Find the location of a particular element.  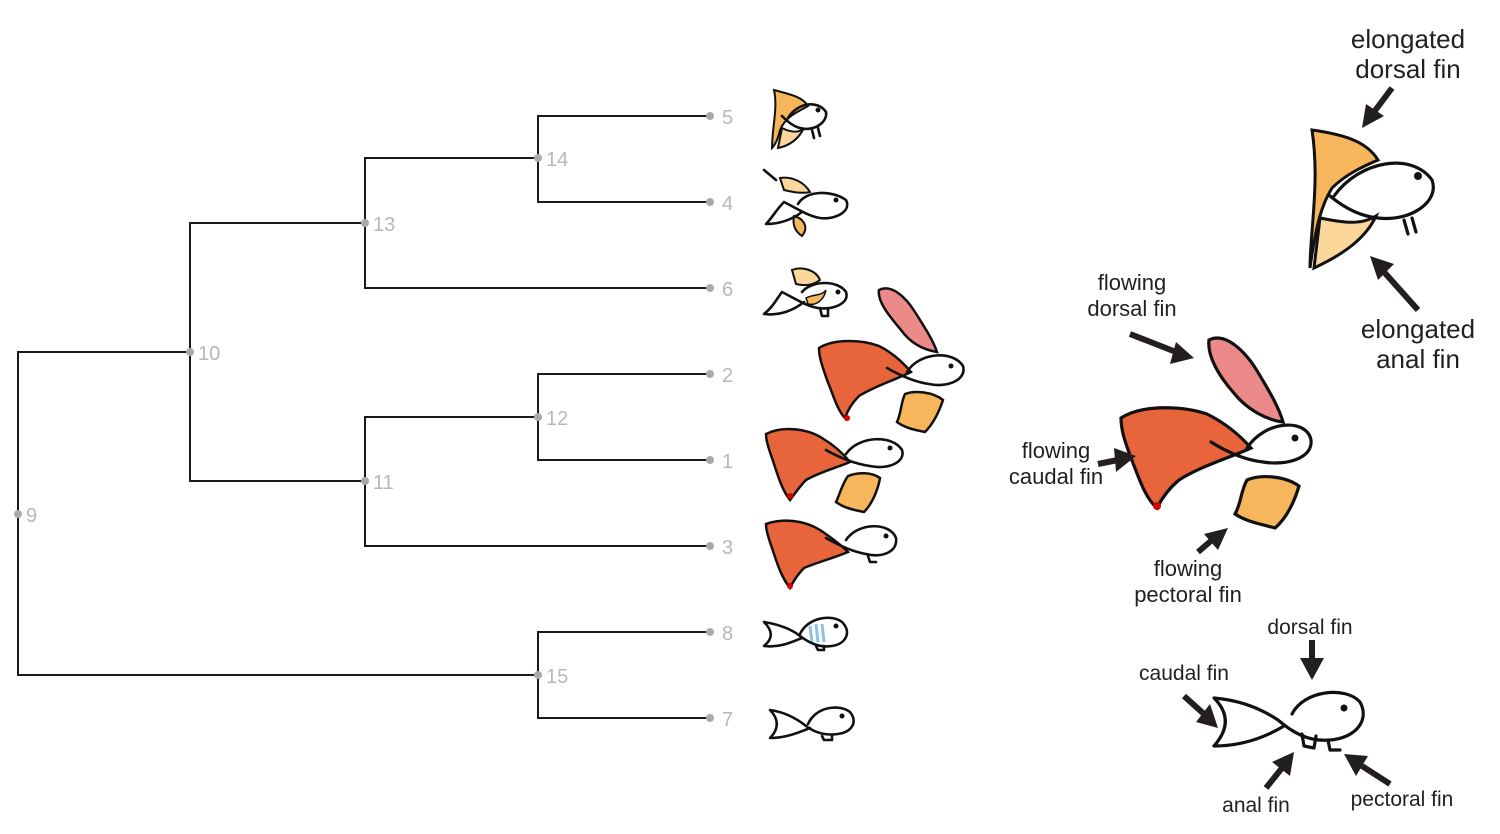

node-label-15: 15 is located at coordinates (557, 677).